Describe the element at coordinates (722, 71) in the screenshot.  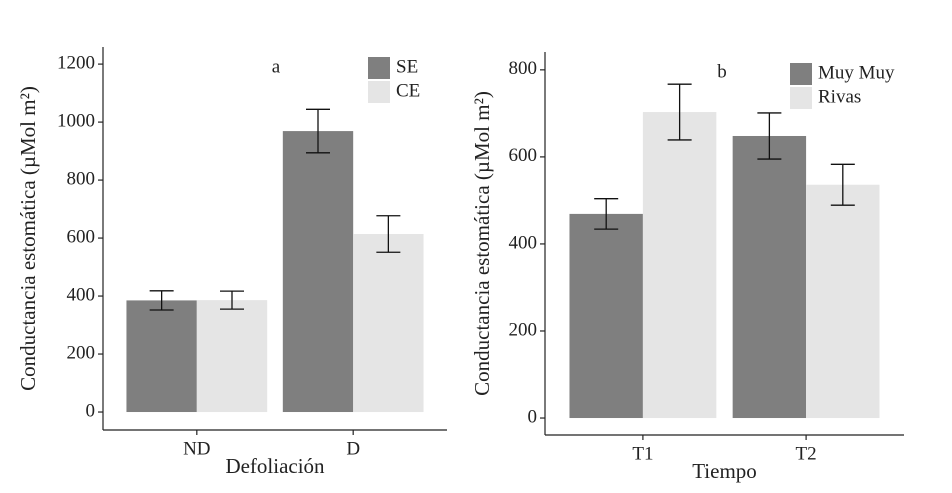
I see `panel-annotation: b` at that location.